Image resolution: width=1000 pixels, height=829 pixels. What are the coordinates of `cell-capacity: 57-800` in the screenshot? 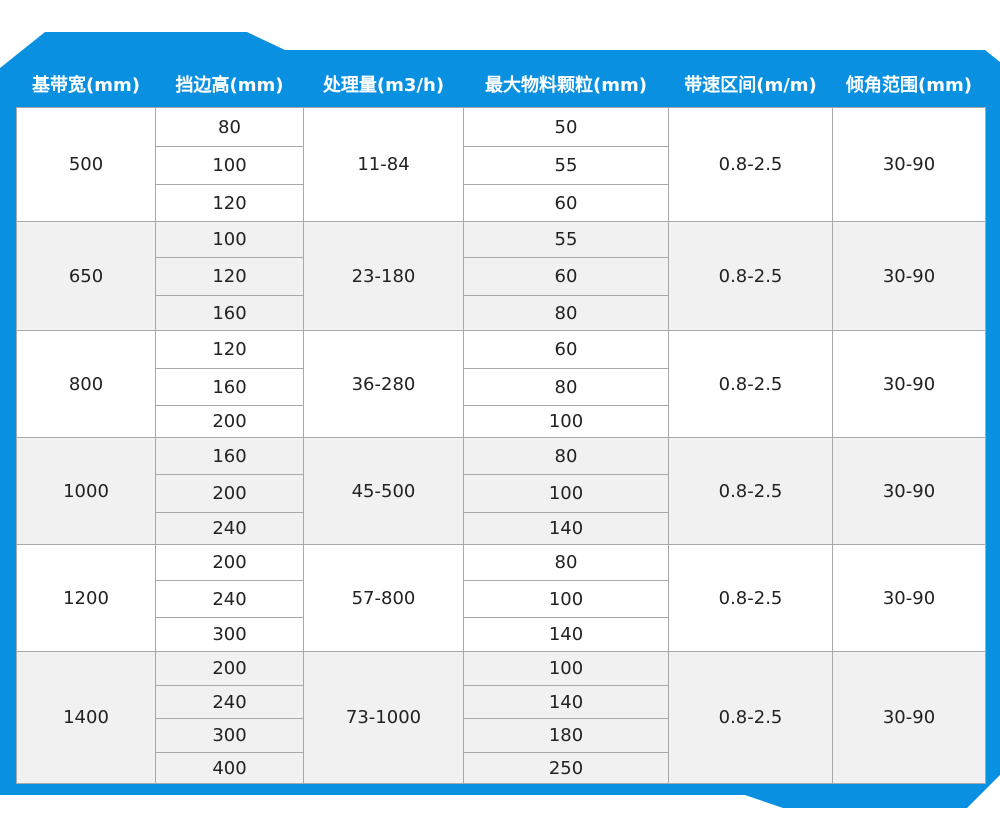 It's located at (383, 598).